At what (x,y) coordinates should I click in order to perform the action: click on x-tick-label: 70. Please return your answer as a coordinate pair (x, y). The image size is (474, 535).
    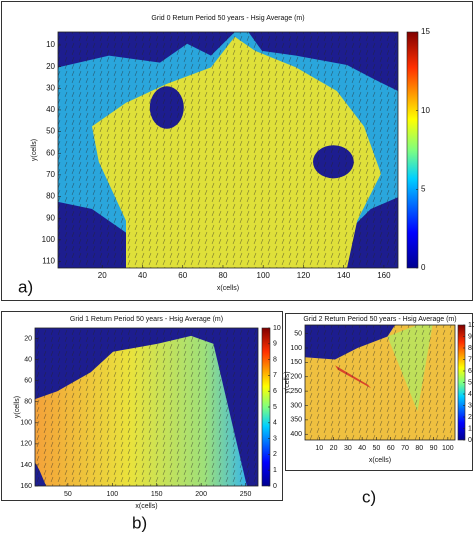
    Looking at the image, I should click on (405, 448).